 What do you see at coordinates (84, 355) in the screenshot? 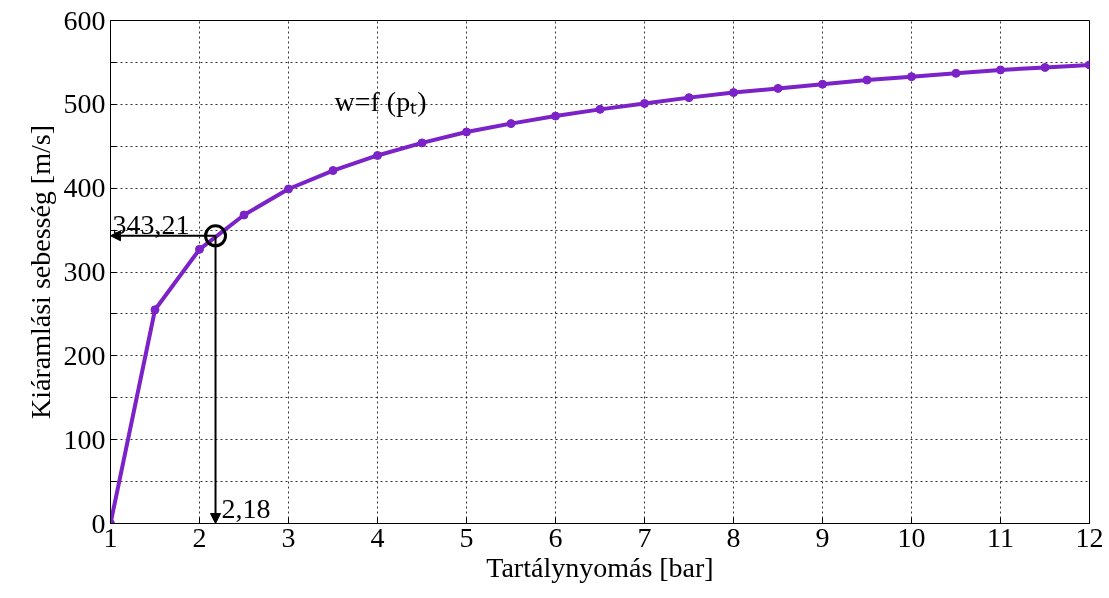
I see `y-tick-label: 200` at bounding box center [84, 355].